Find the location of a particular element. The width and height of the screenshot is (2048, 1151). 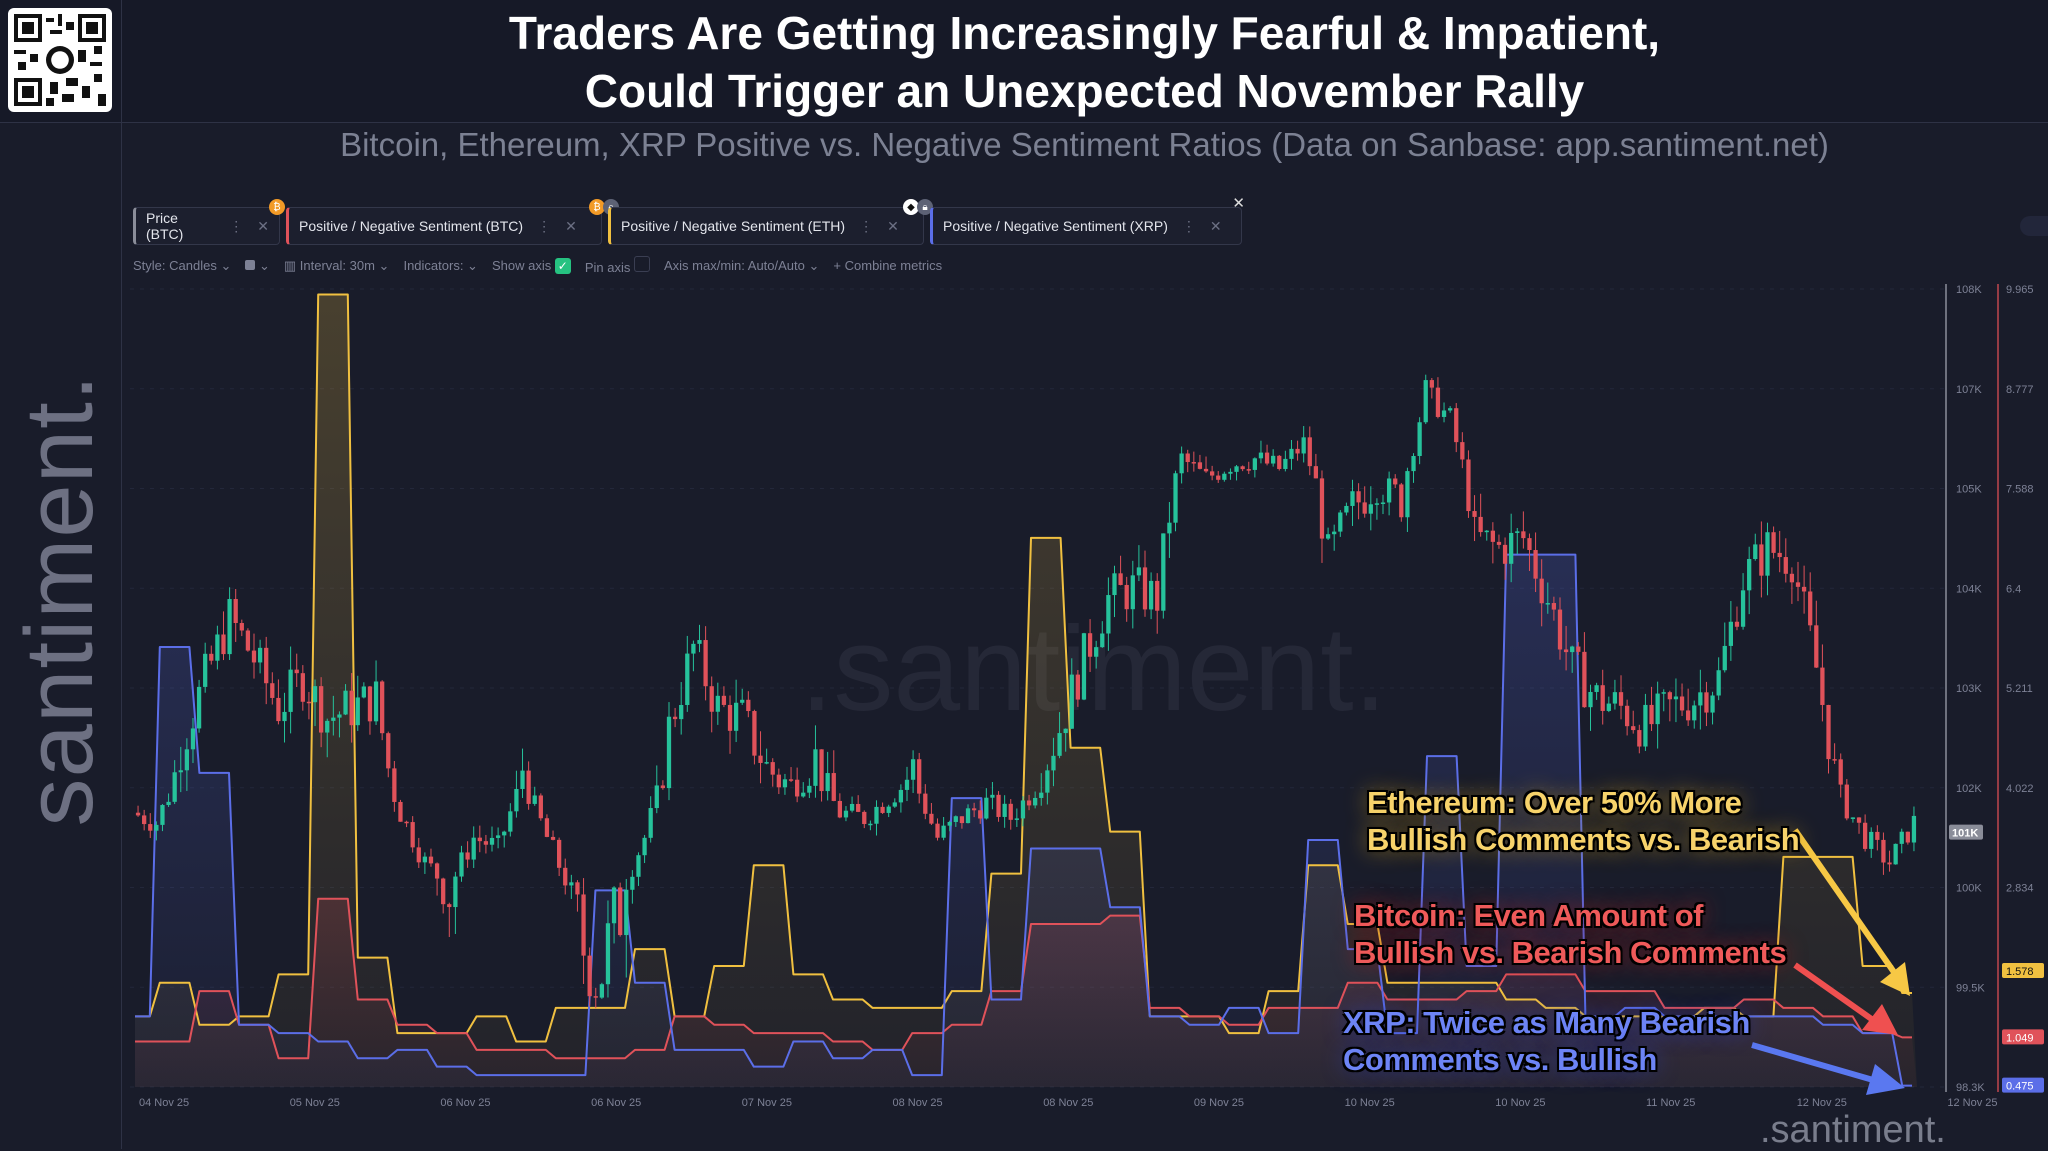

show-axis-toggle: Show axis ✓ is located at coordinates (531, 265).